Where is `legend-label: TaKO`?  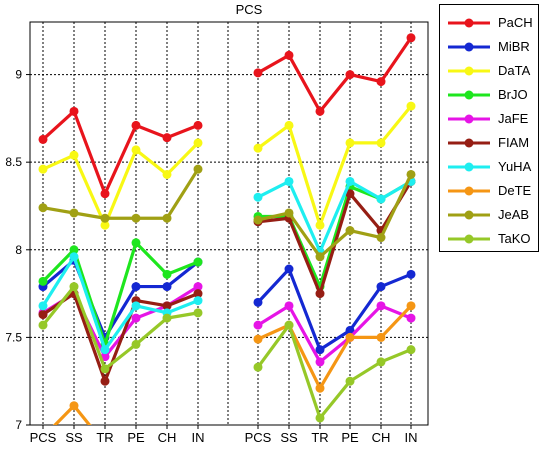 legend-label: TaKO is located at coordinates (514, 238).